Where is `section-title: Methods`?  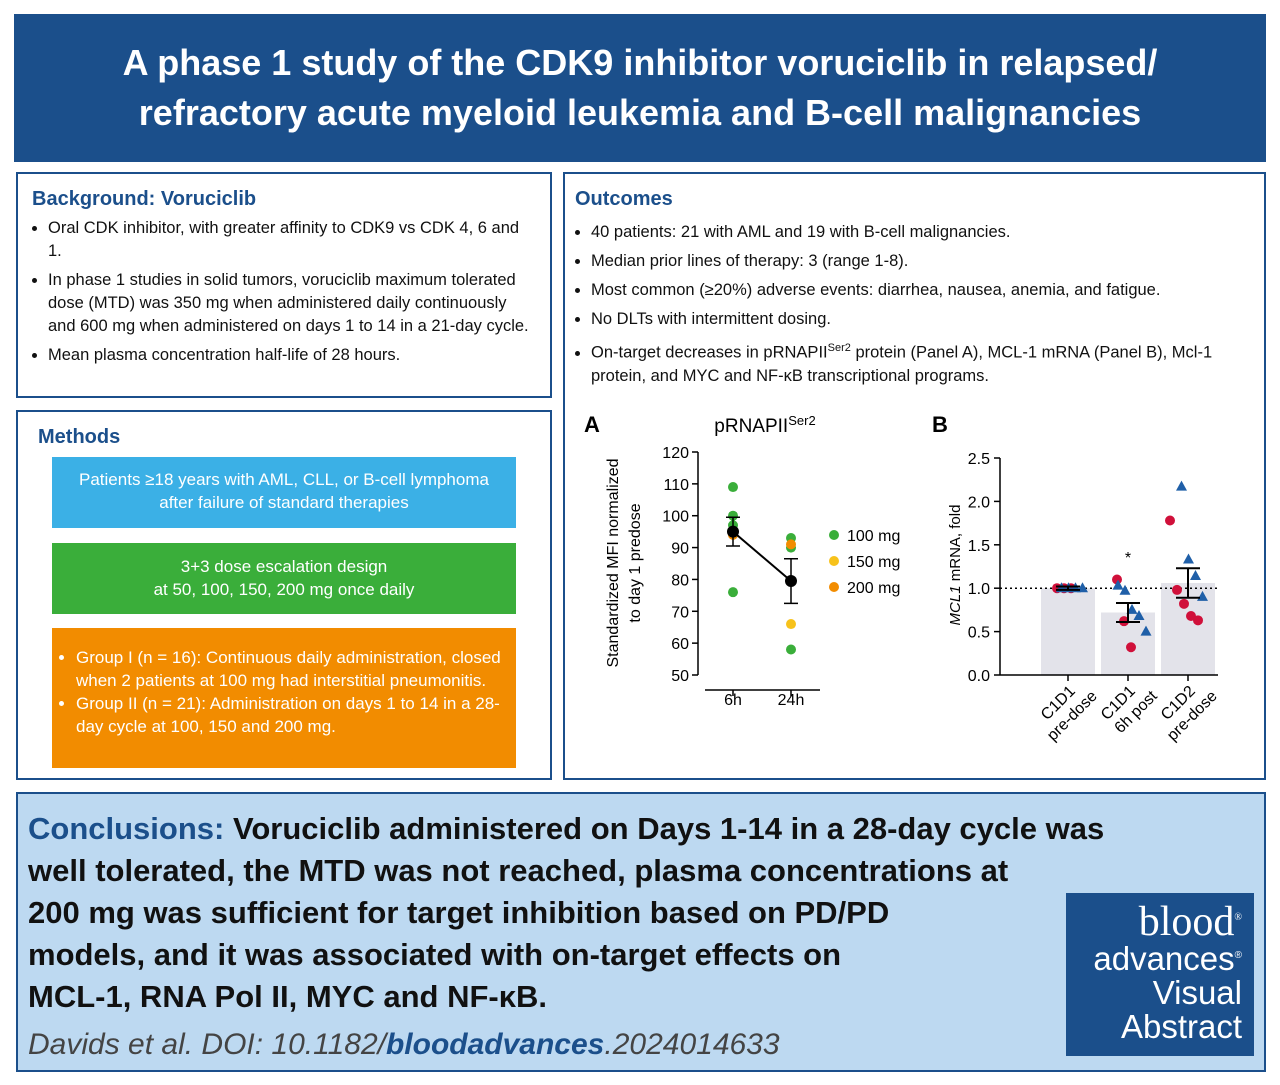 section-title: Methods is located at coordinates (79, 437).